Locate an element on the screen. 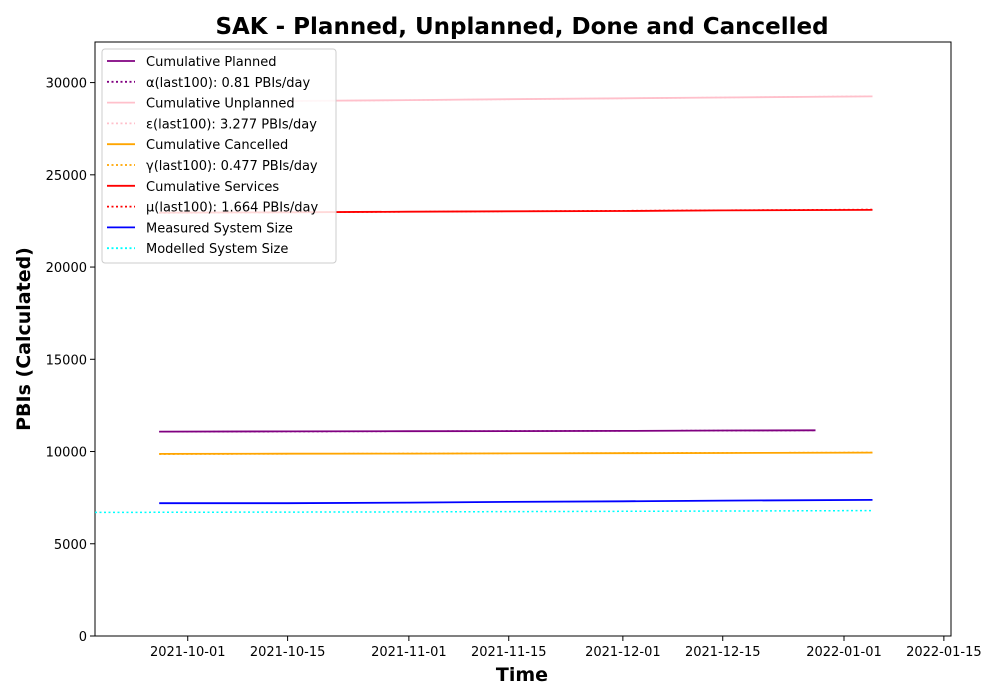 This screenshot has height=700, width=1000. legend-label-0: Cumulative Planned is located at coordinates (211, 62).